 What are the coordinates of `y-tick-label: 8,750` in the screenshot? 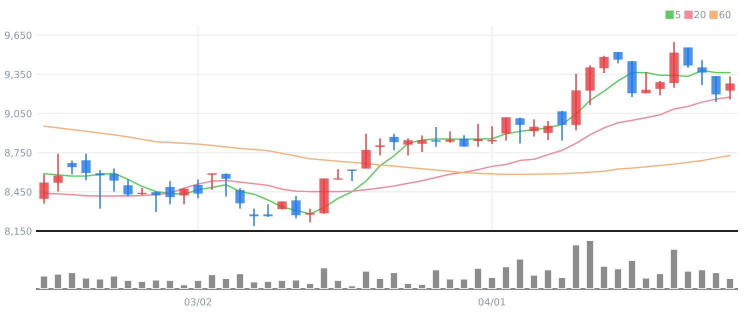 It's located at (18, 153).